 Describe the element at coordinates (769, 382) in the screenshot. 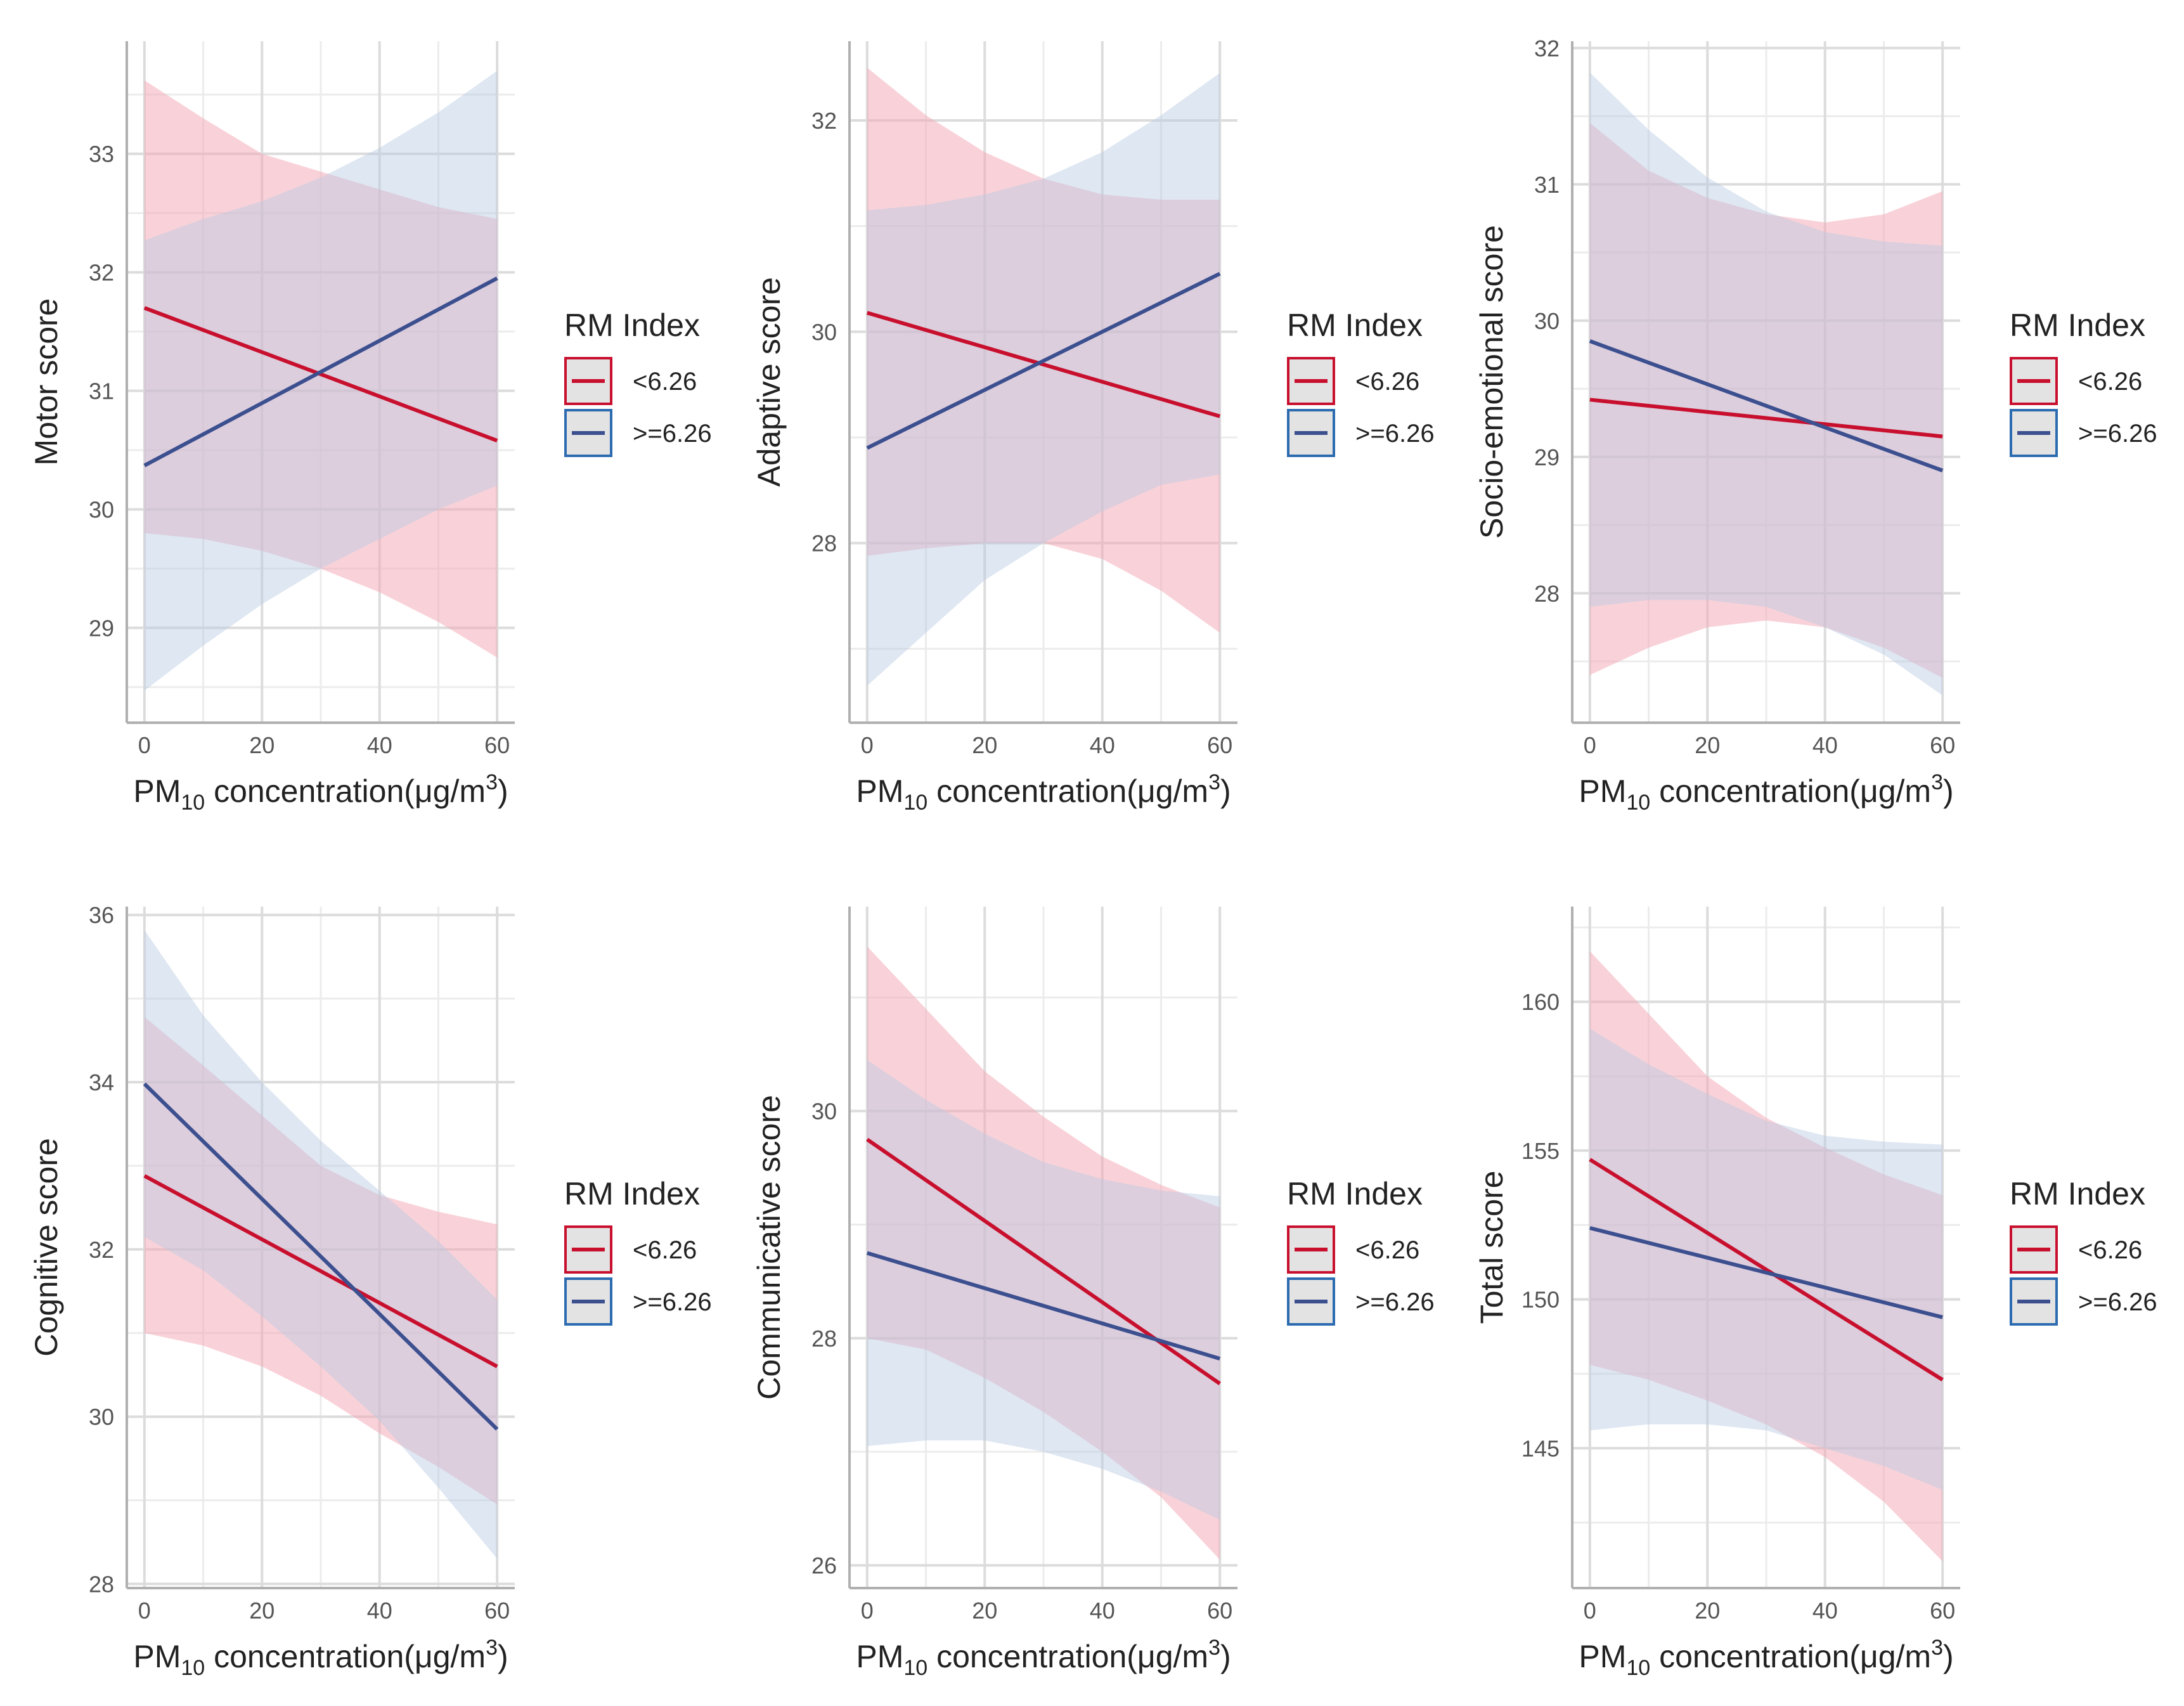

I see `y-axis-title: Adaptive score` at that location.